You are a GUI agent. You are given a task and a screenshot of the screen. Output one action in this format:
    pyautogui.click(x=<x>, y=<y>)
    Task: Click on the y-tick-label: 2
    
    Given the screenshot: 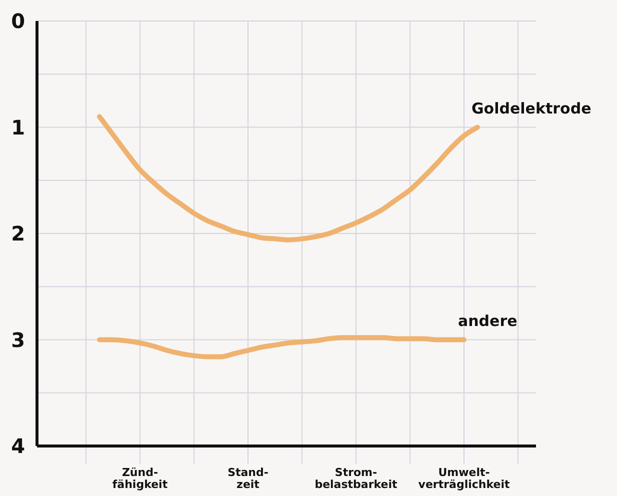 What is the action you would take?
    pyautogui.click(x=18, y=234)
    